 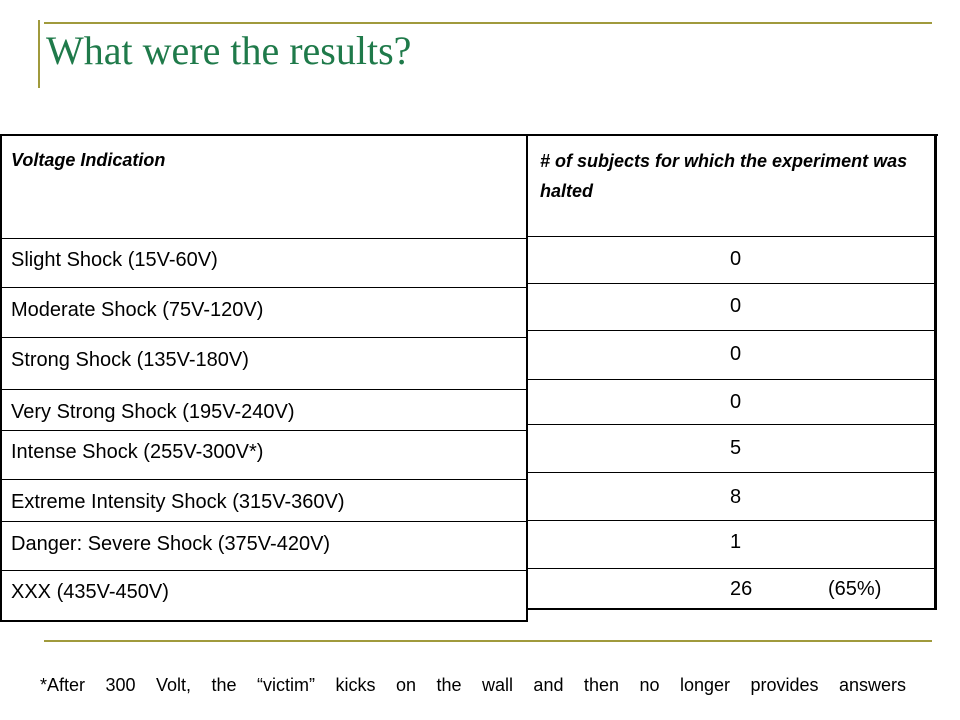 What do you see at coordinates (736, 448) in the screenshot?
I see `halted-count: 5` at bounding box center [736, 448].